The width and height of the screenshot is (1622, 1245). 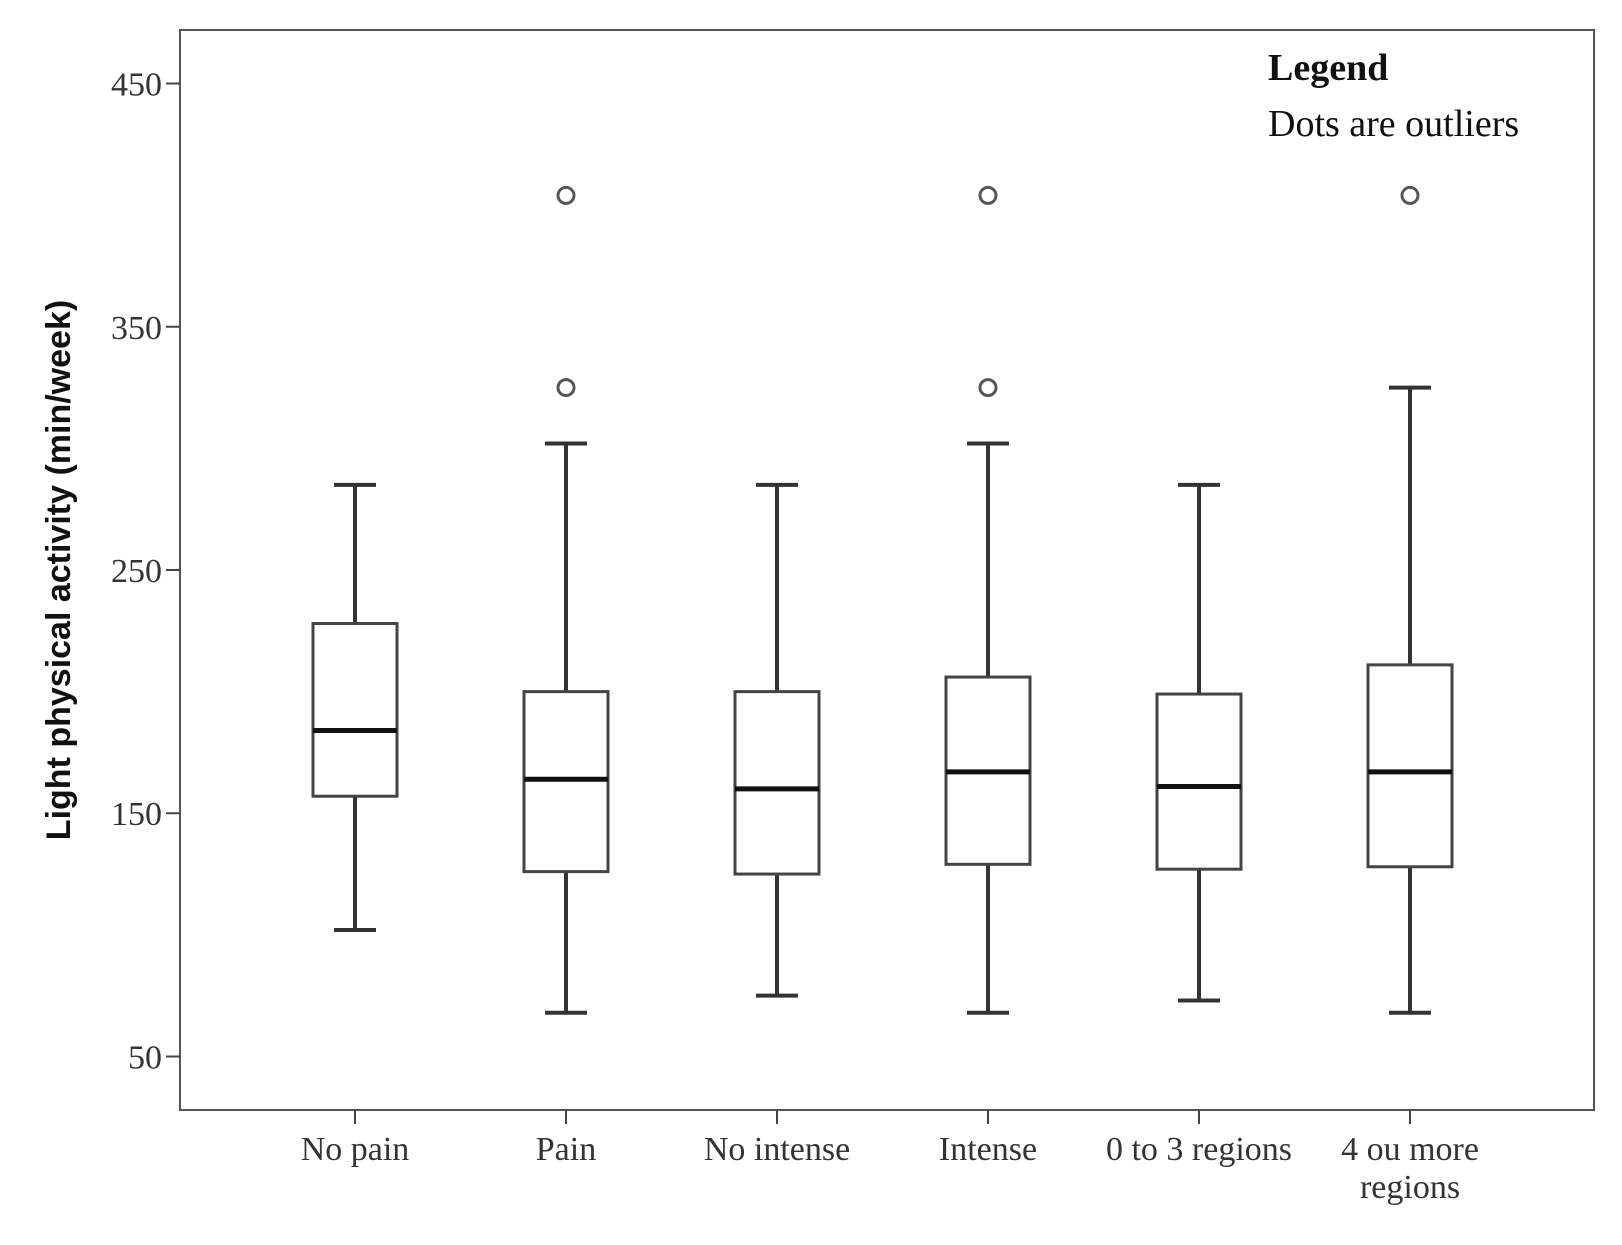 What do you see at coordinates (145, 1057) in the screenshot?
I see `y-tick-label: 50` at bounding box center [145, 1057].